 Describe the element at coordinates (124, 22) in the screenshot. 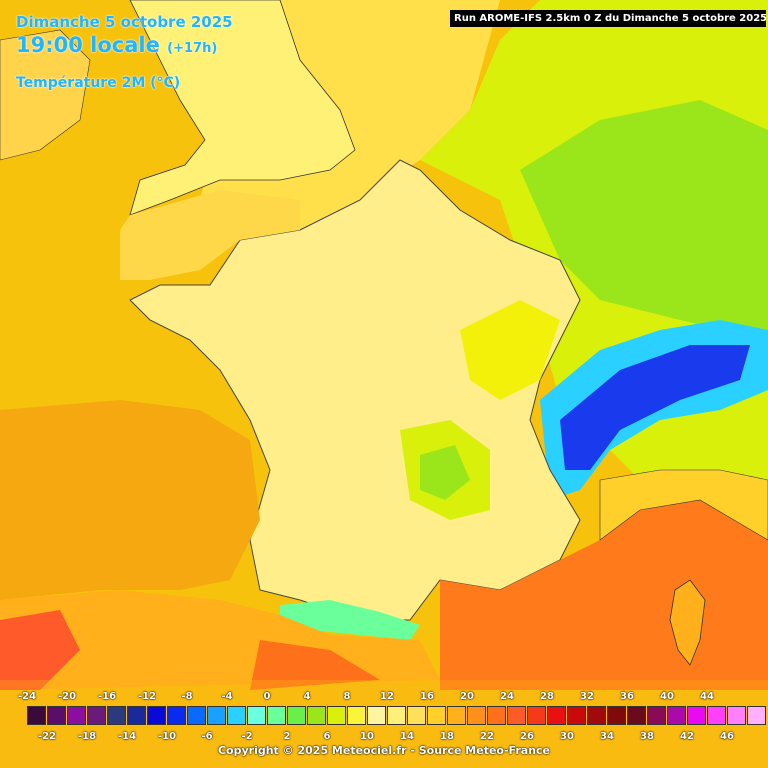

I see `forecast-date: Dimanche 5 octobre 2025` at that location.